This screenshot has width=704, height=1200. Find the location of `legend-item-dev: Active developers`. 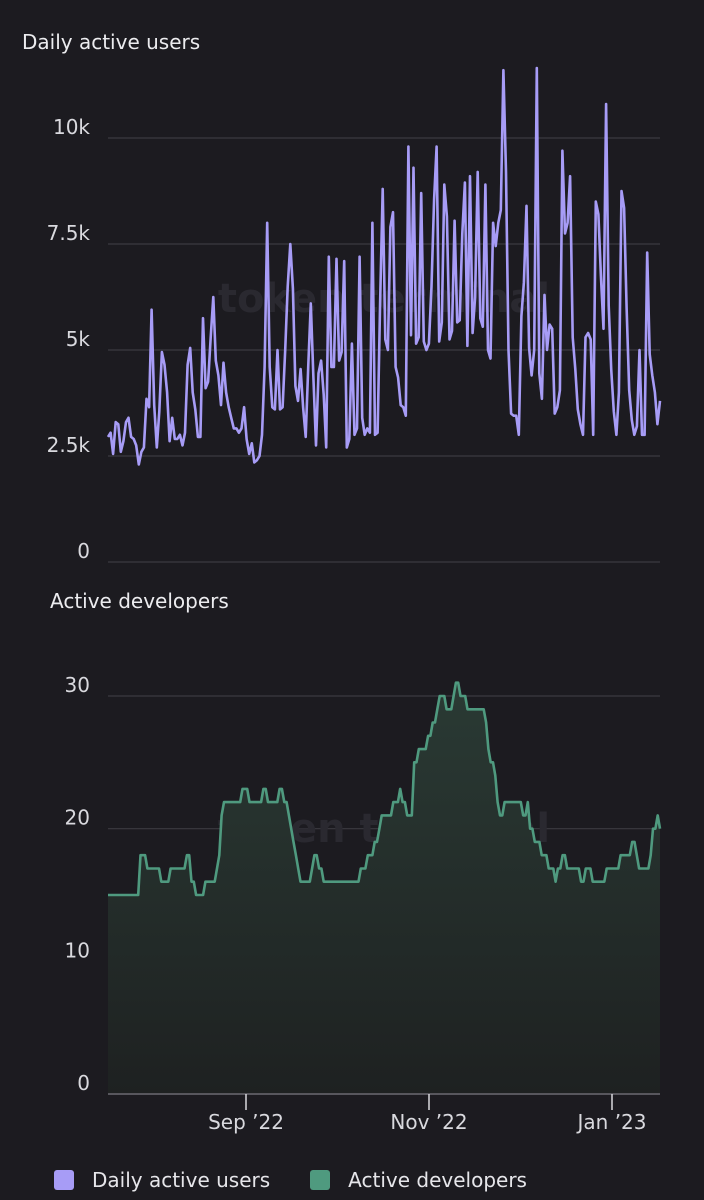

legend-item-dev: Active developers is located at coordinates (418, 1180).